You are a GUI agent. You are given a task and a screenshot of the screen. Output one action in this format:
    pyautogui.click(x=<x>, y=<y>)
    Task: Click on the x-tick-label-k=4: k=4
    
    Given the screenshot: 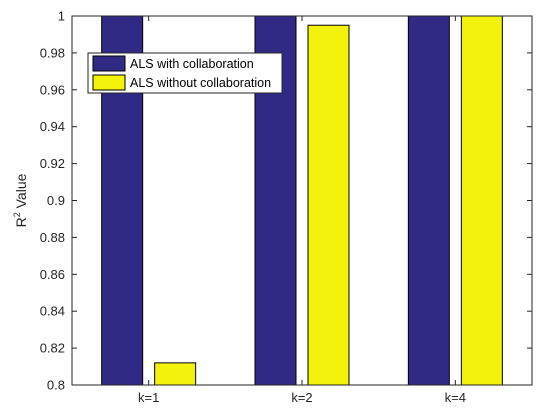 What is the action you would take?
    pyautogui.click(x=455, y=397)
    